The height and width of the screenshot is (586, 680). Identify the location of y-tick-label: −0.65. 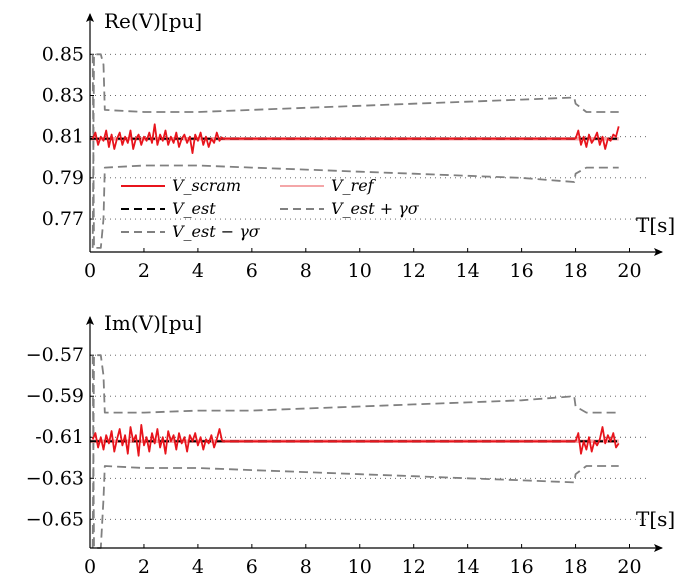
(55, 519).